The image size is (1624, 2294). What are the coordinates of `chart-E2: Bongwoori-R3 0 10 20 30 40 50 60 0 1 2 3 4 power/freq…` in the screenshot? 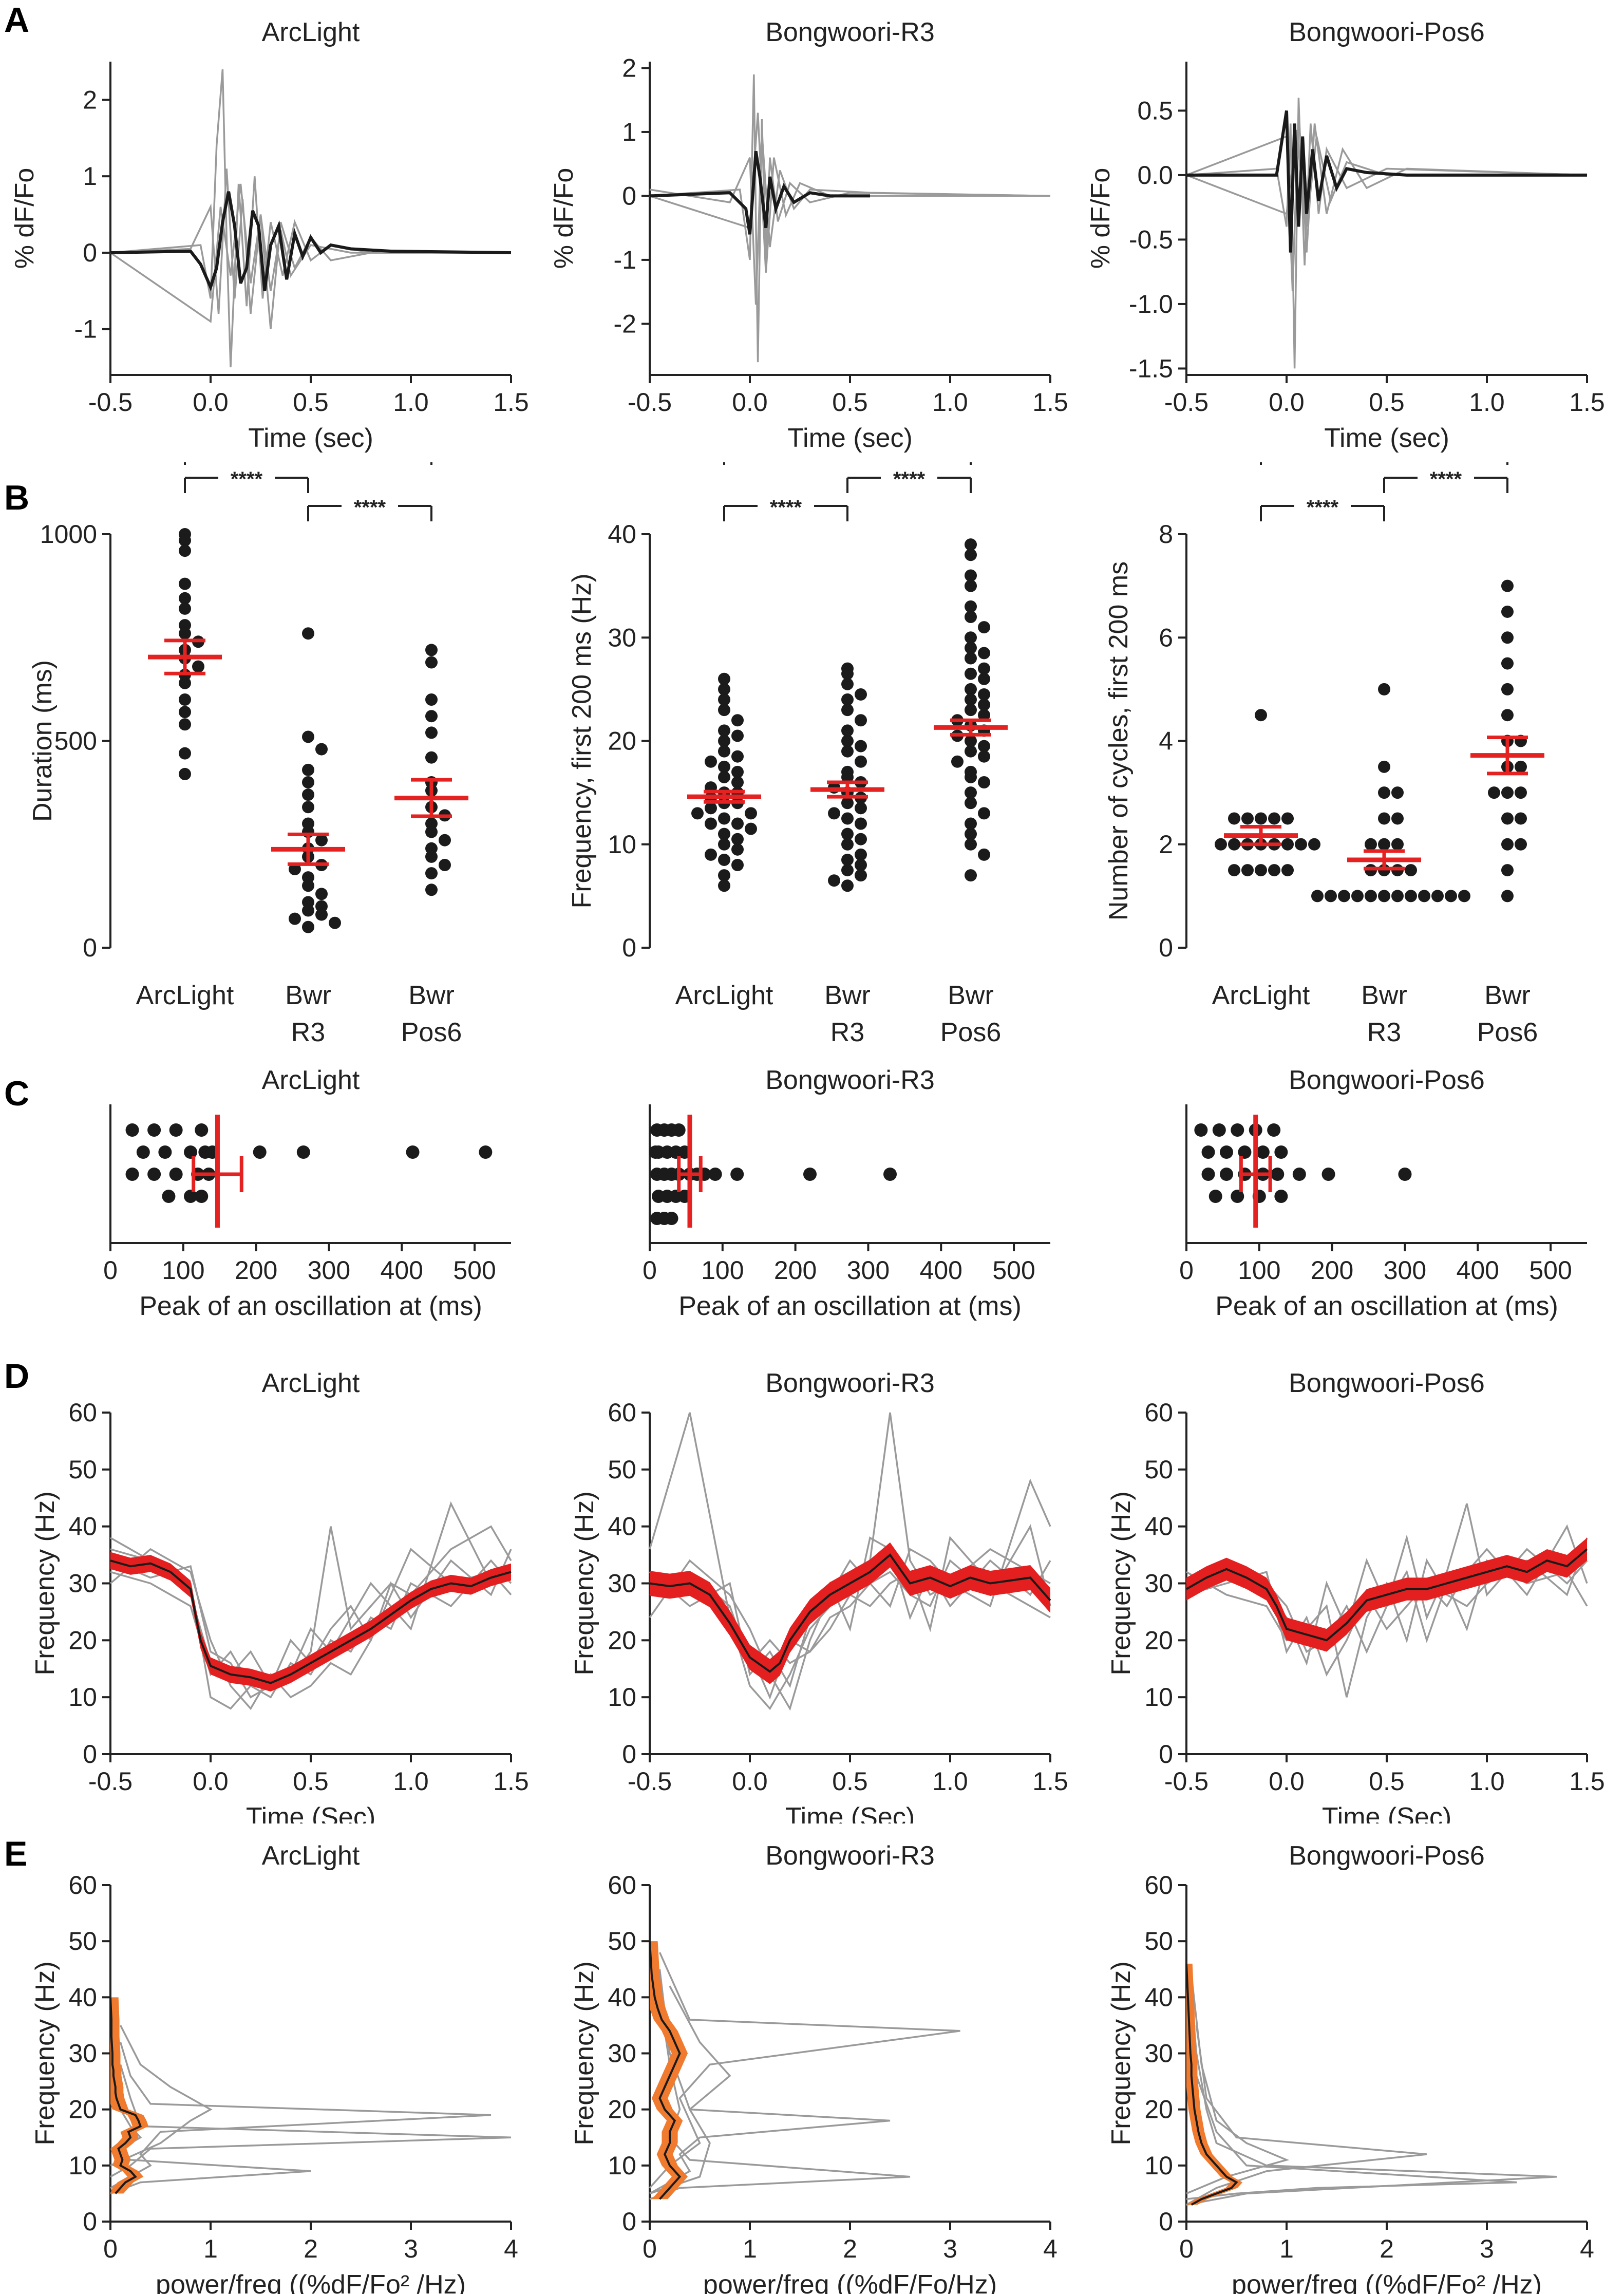 It's located at (814, 2067).